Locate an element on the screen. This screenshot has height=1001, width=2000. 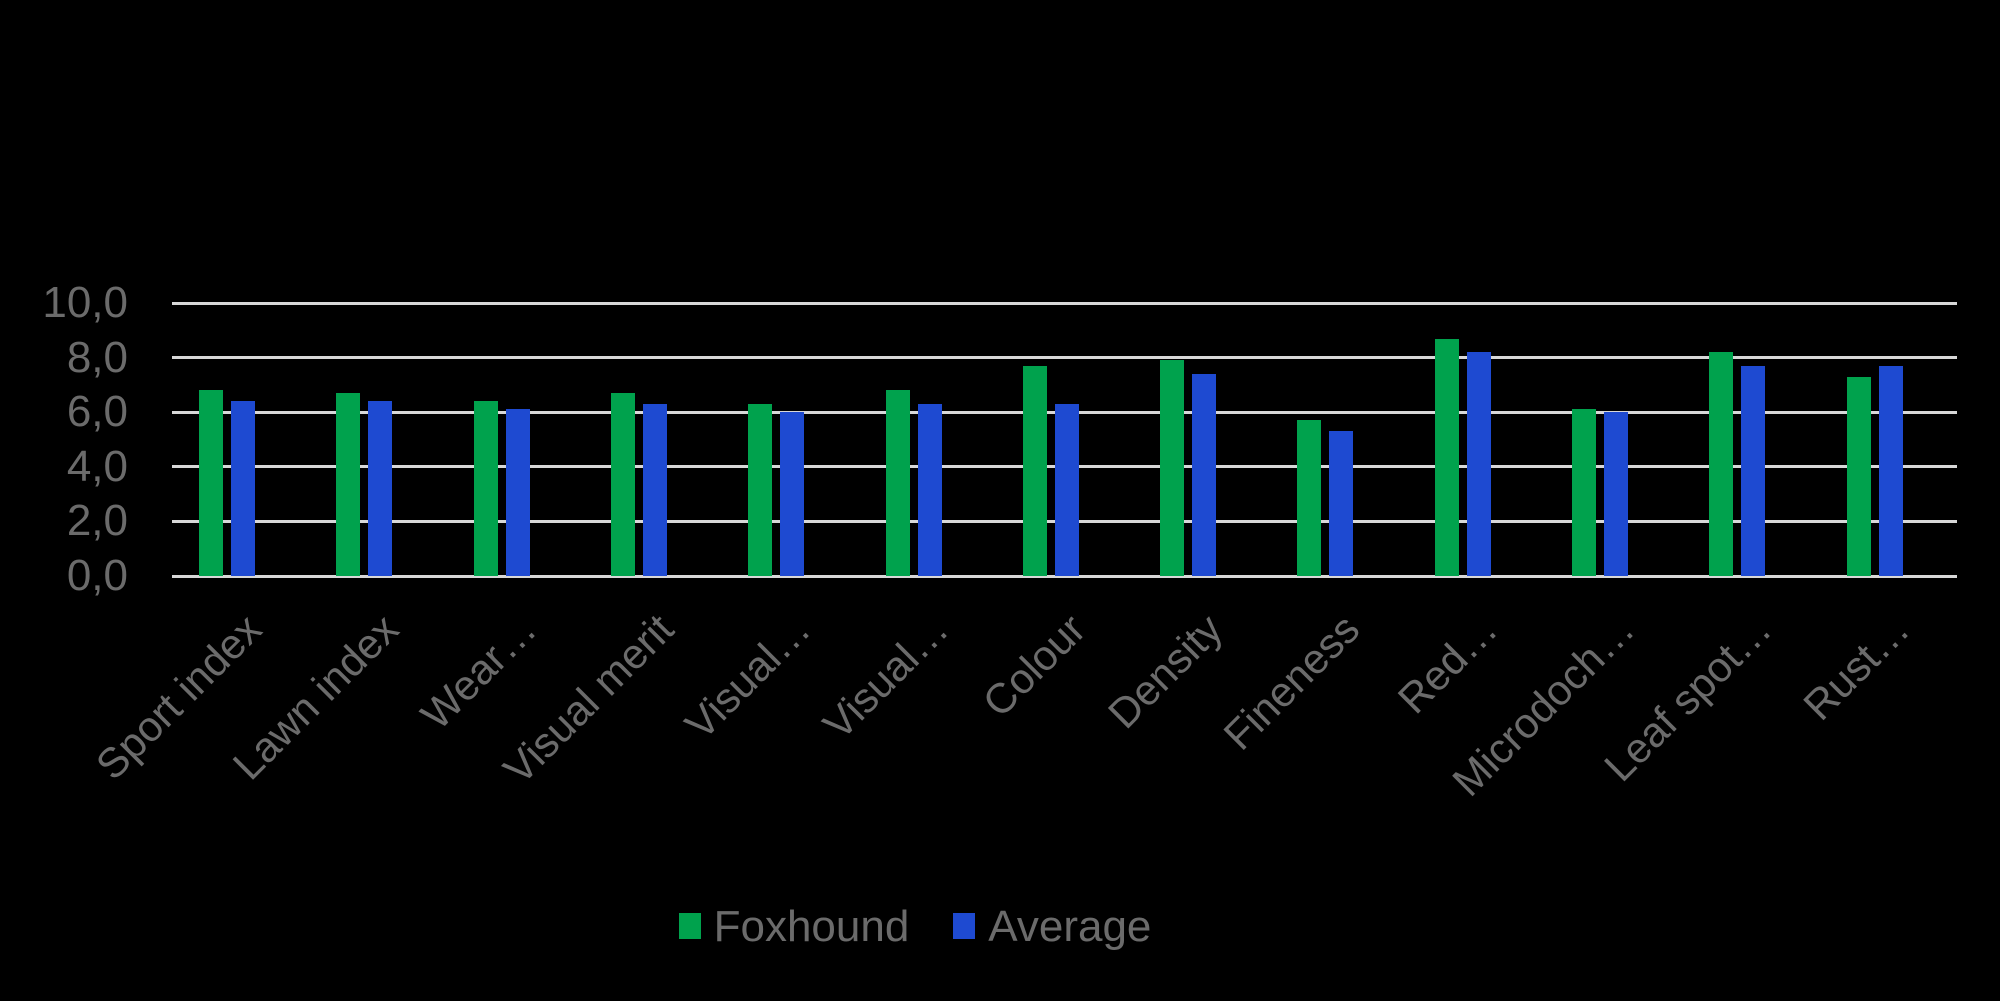
gridline-10,0 is located at coordinates (1064, 303).